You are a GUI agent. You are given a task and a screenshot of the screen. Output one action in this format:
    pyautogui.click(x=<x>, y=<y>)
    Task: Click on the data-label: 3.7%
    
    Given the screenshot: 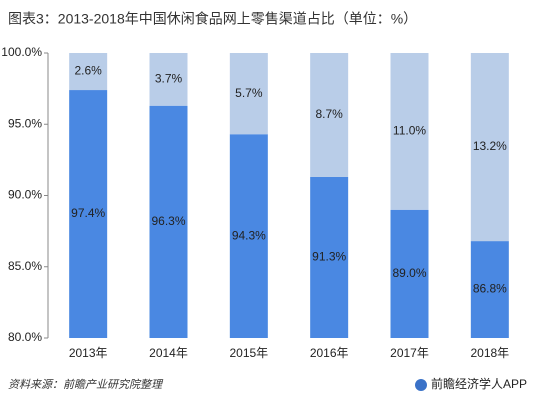 What is the action you would take?
    pyautogui.click(x=169, y=79)
    